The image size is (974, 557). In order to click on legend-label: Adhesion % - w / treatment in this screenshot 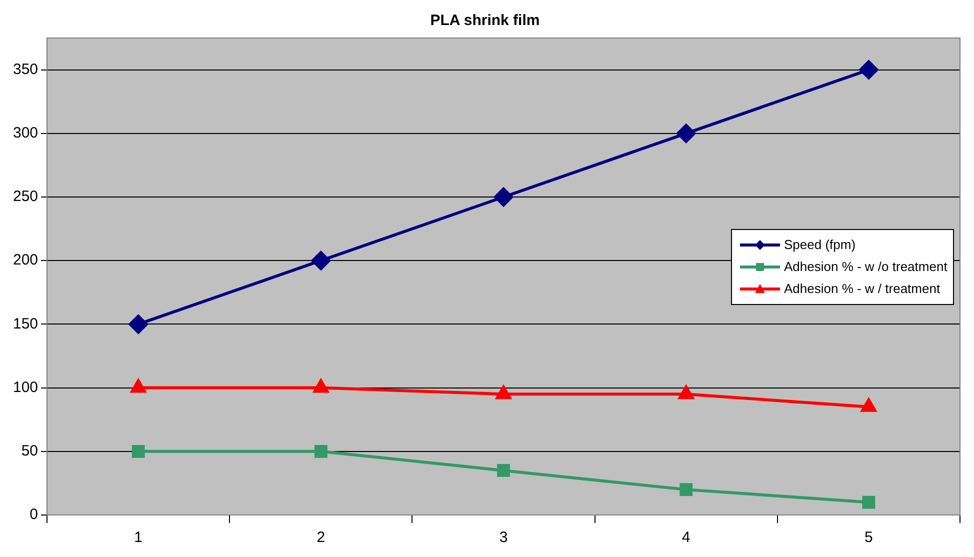, I will do `click(862, 288)`.